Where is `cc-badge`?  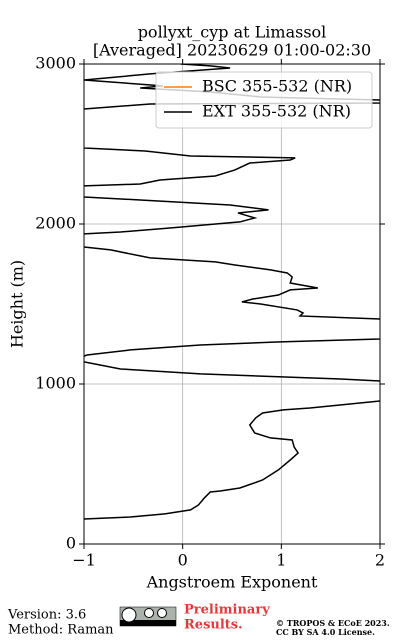 cc-badge is located at coordinates (148, 616).